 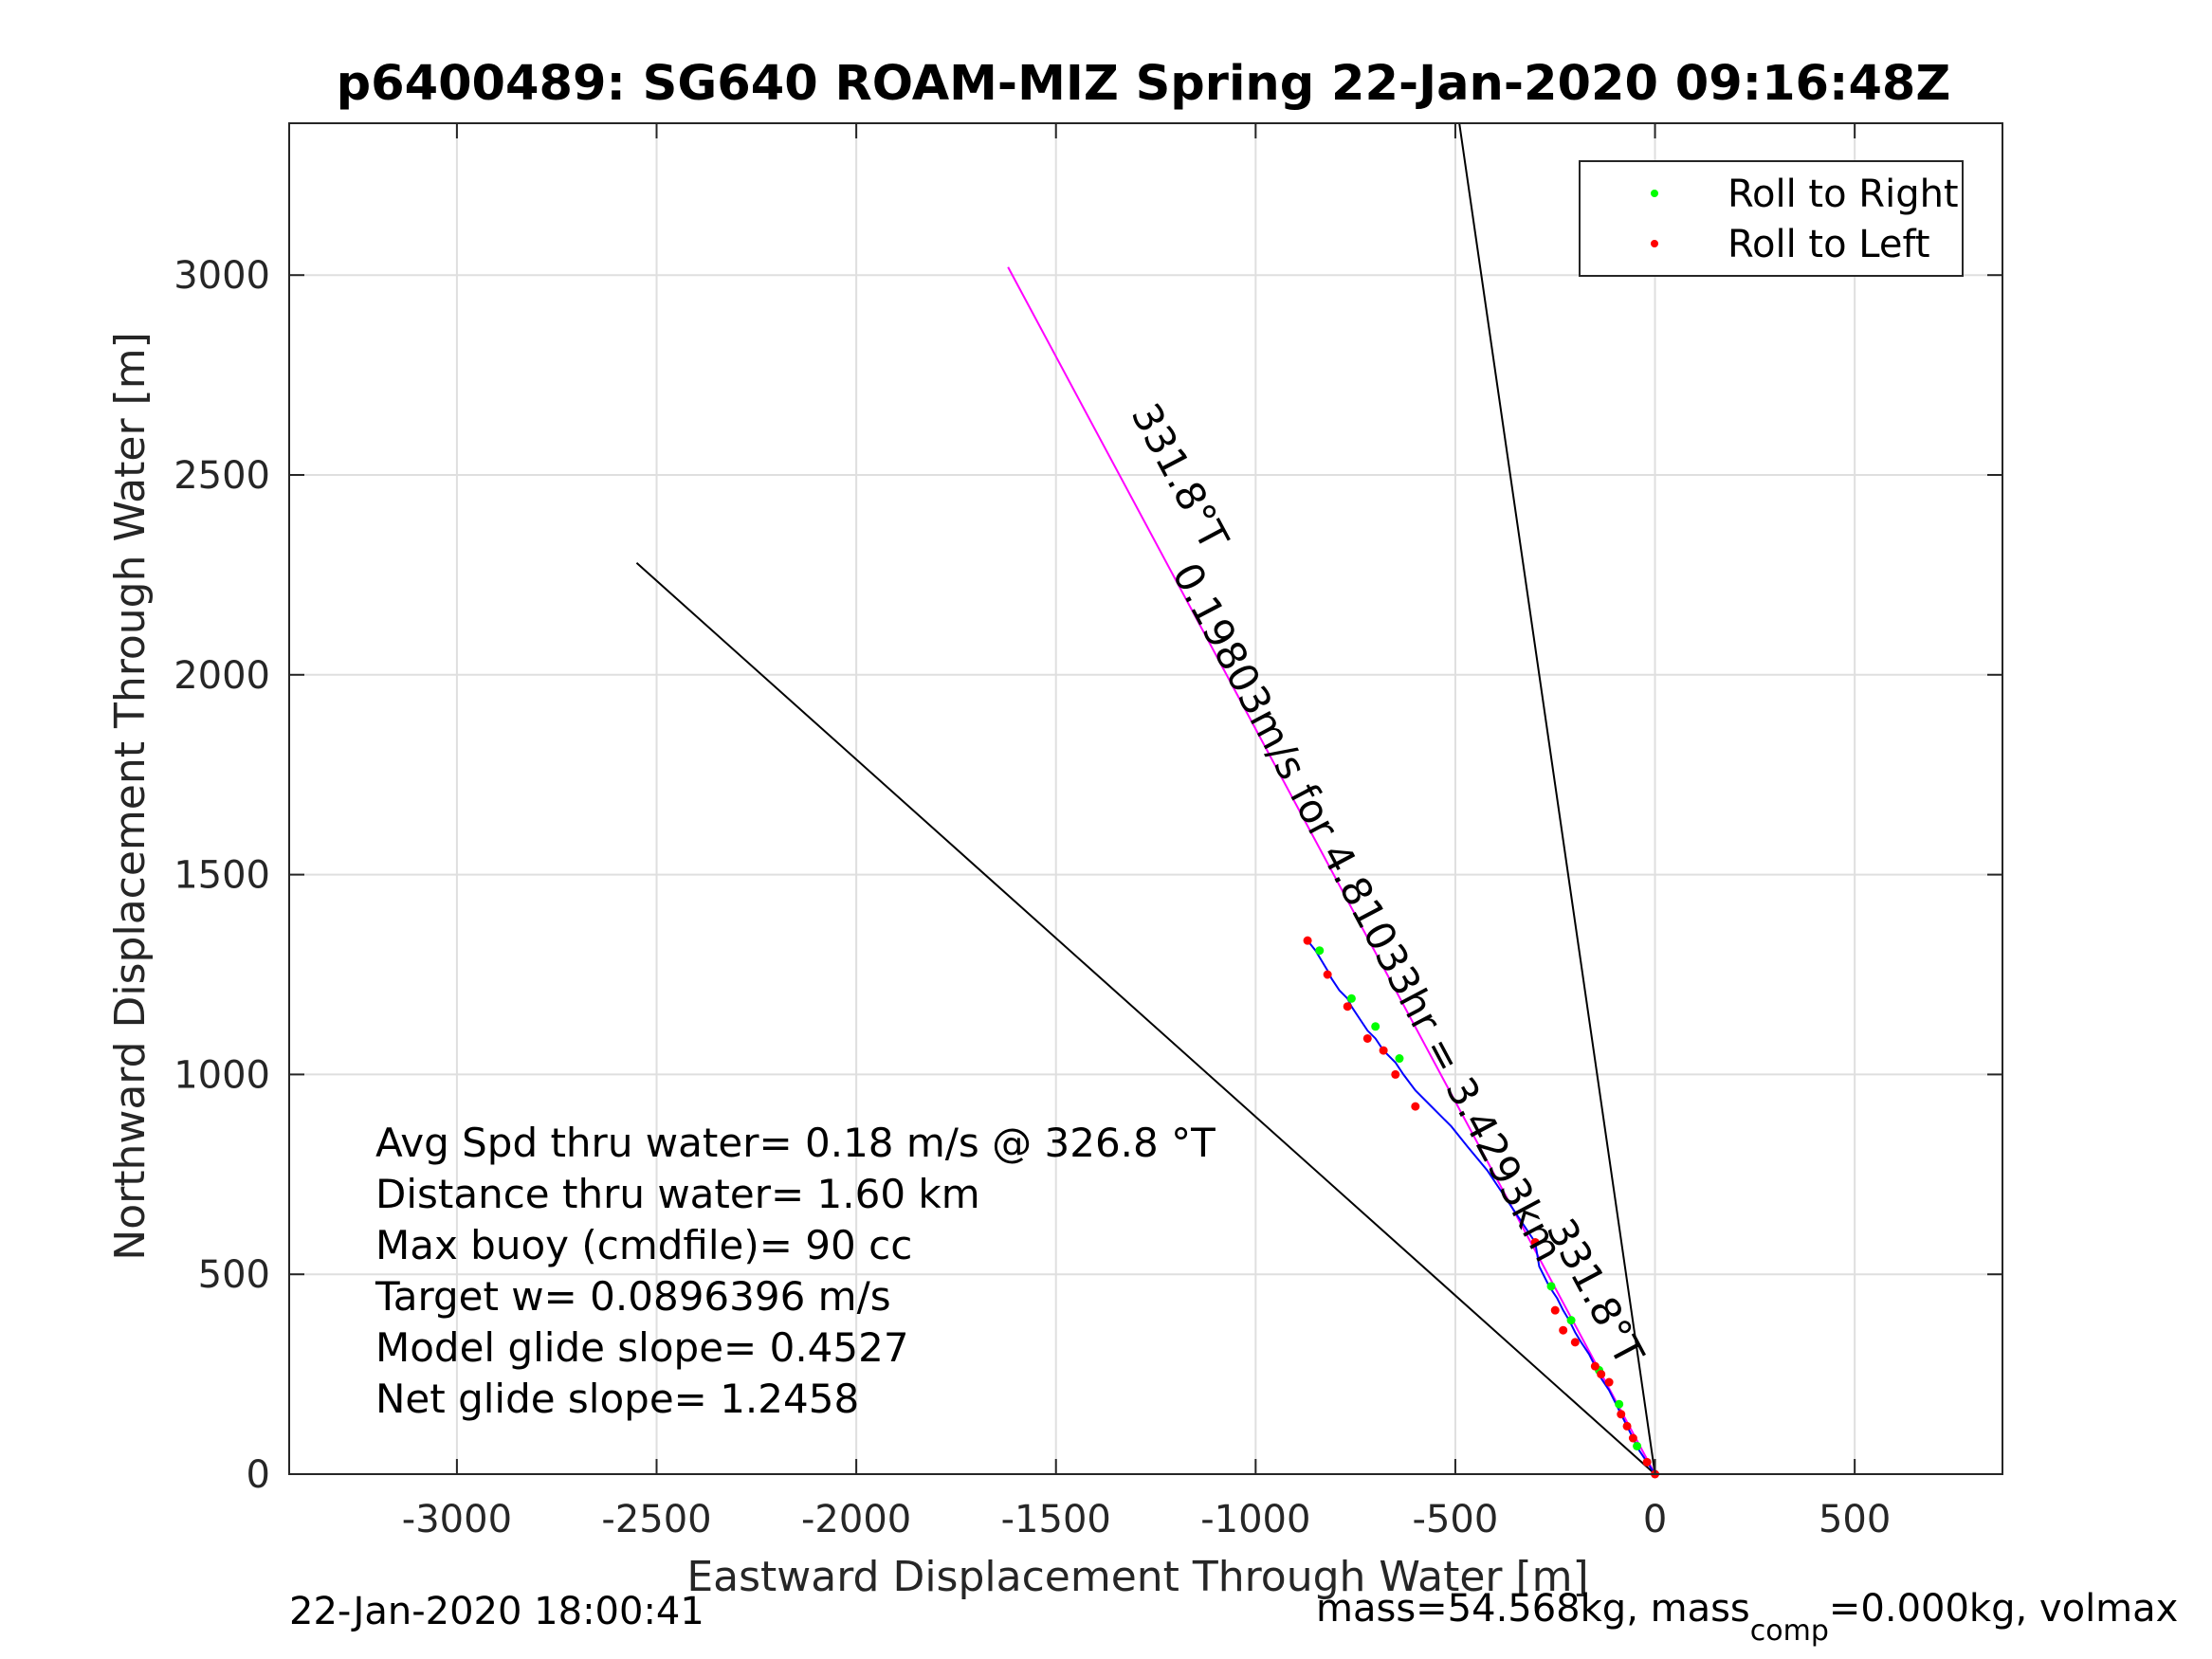 What do you see at coordinates (633, 1296) in the screenshot?
I see `annotation-target-w: Target w= 0.0896396 m/s` at bounding box center [633, 1296].